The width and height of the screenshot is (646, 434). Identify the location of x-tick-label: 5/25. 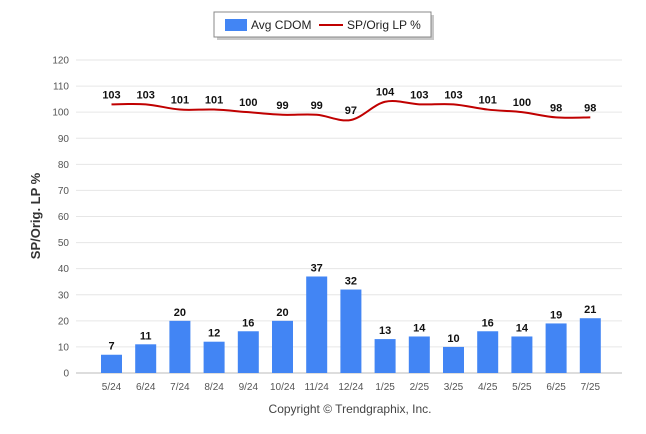
(522, 387).